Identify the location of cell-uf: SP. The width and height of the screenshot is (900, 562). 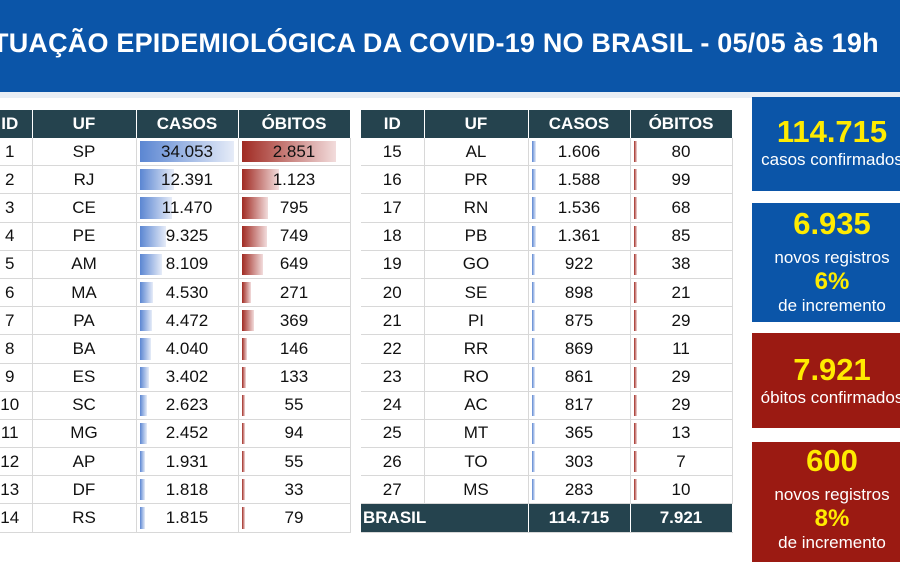
(84, 152).